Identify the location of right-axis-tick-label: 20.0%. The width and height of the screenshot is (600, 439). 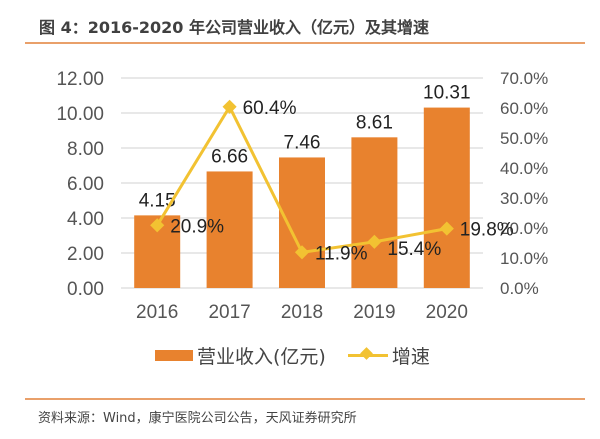
(524, 228).